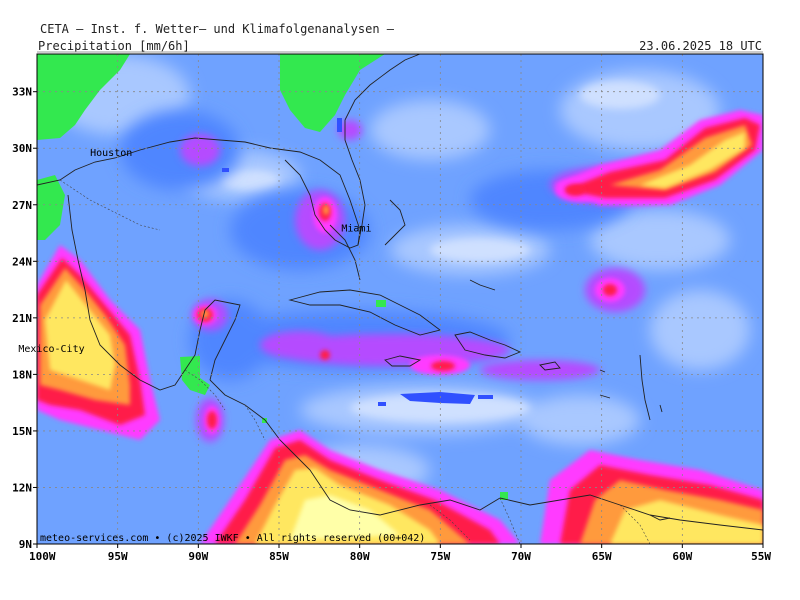 The image size is (800, 600). I want to click on lon-tick-label: 100W, so click(42, 556).